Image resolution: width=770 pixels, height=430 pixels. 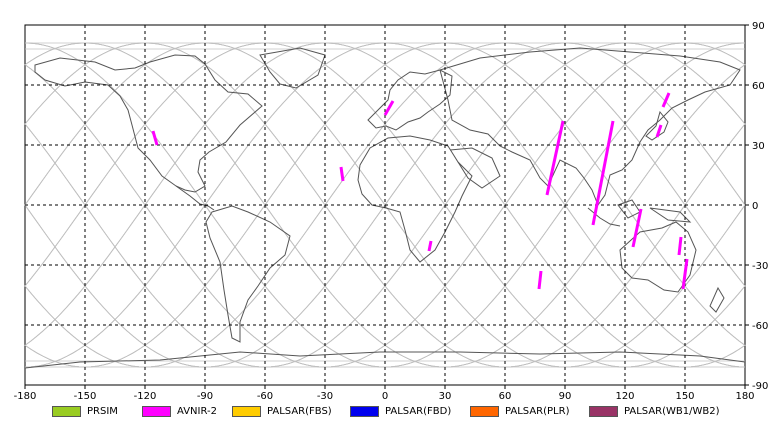 I want to click on y-tick-label: -90, so click(x=760, y=386).